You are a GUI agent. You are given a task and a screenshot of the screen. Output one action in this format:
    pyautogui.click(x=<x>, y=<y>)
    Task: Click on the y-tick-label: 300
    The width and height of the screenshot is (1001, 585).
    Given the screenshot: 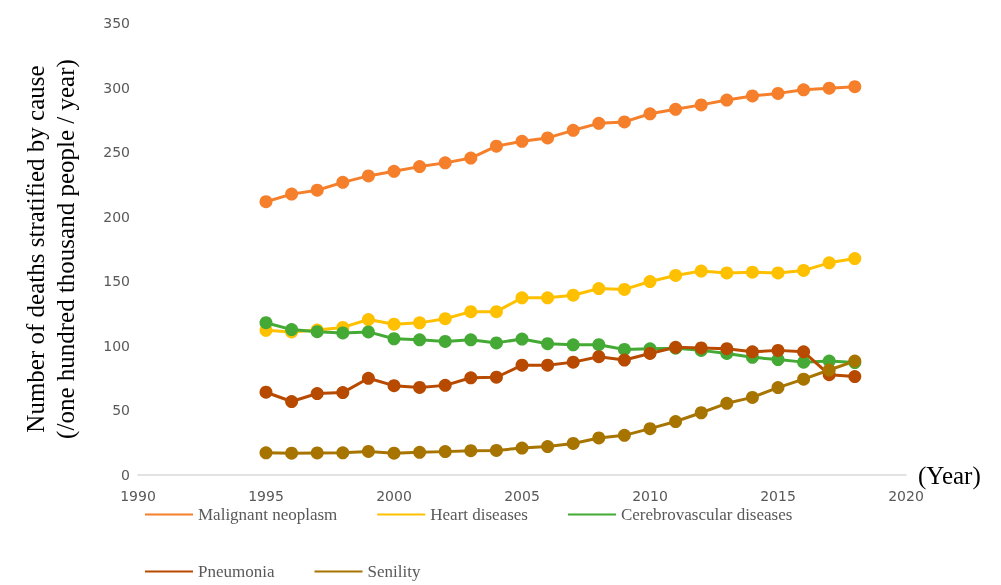 What is the action you would take?
    pyautogui.click(x=116, y=87)
    